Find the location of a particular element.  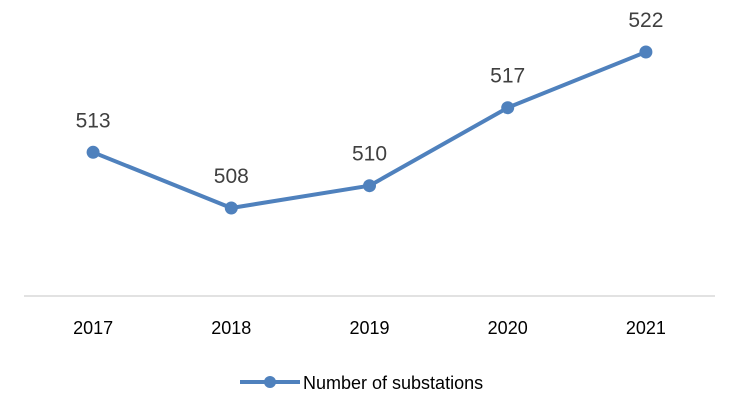

data-point-2021 is located at coordinates (646, 52).